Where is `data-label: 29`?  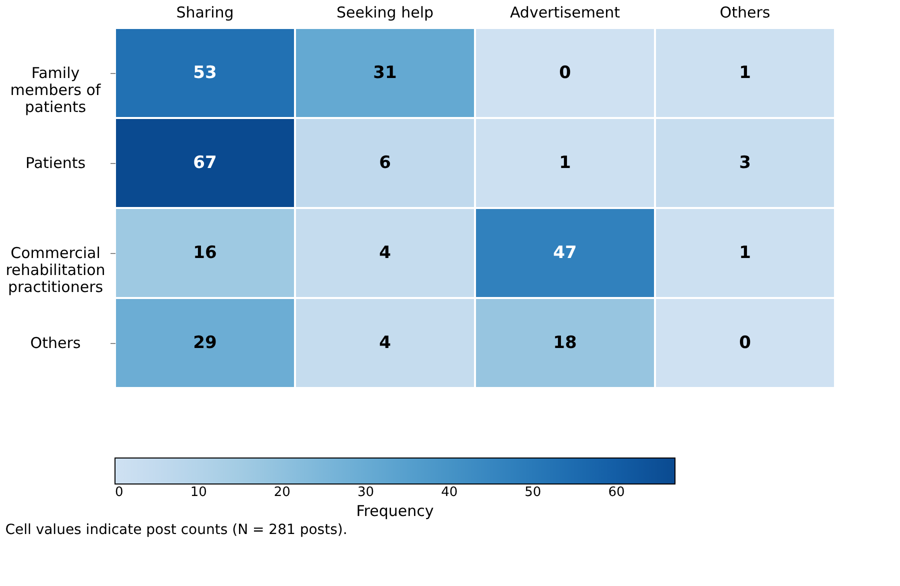
data-label: 29 is located at coordinates (205, 343).